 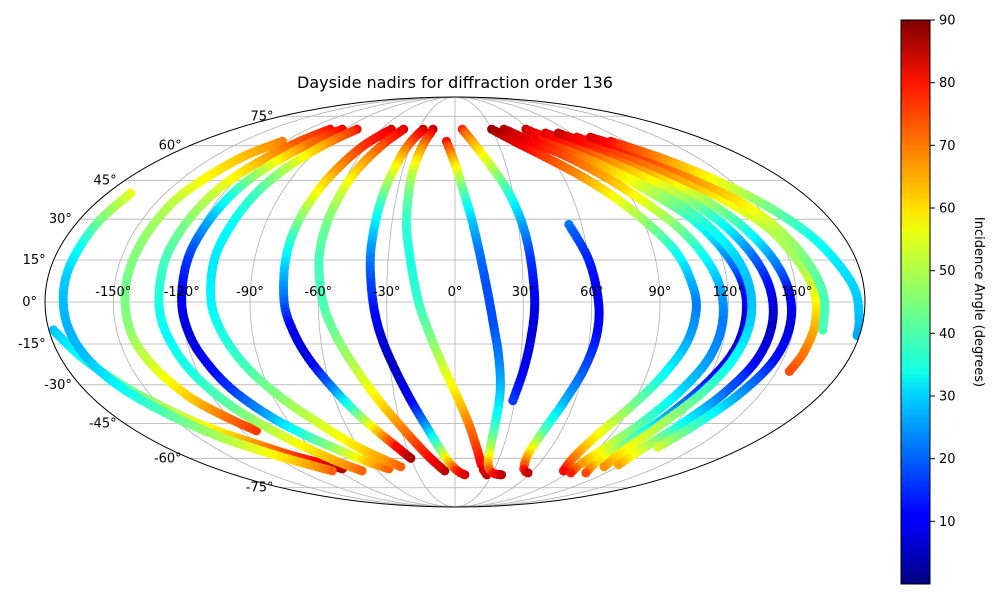 I want to click on colorbar-label: Incidence Angle (degrees), so click(x=978, y=302).